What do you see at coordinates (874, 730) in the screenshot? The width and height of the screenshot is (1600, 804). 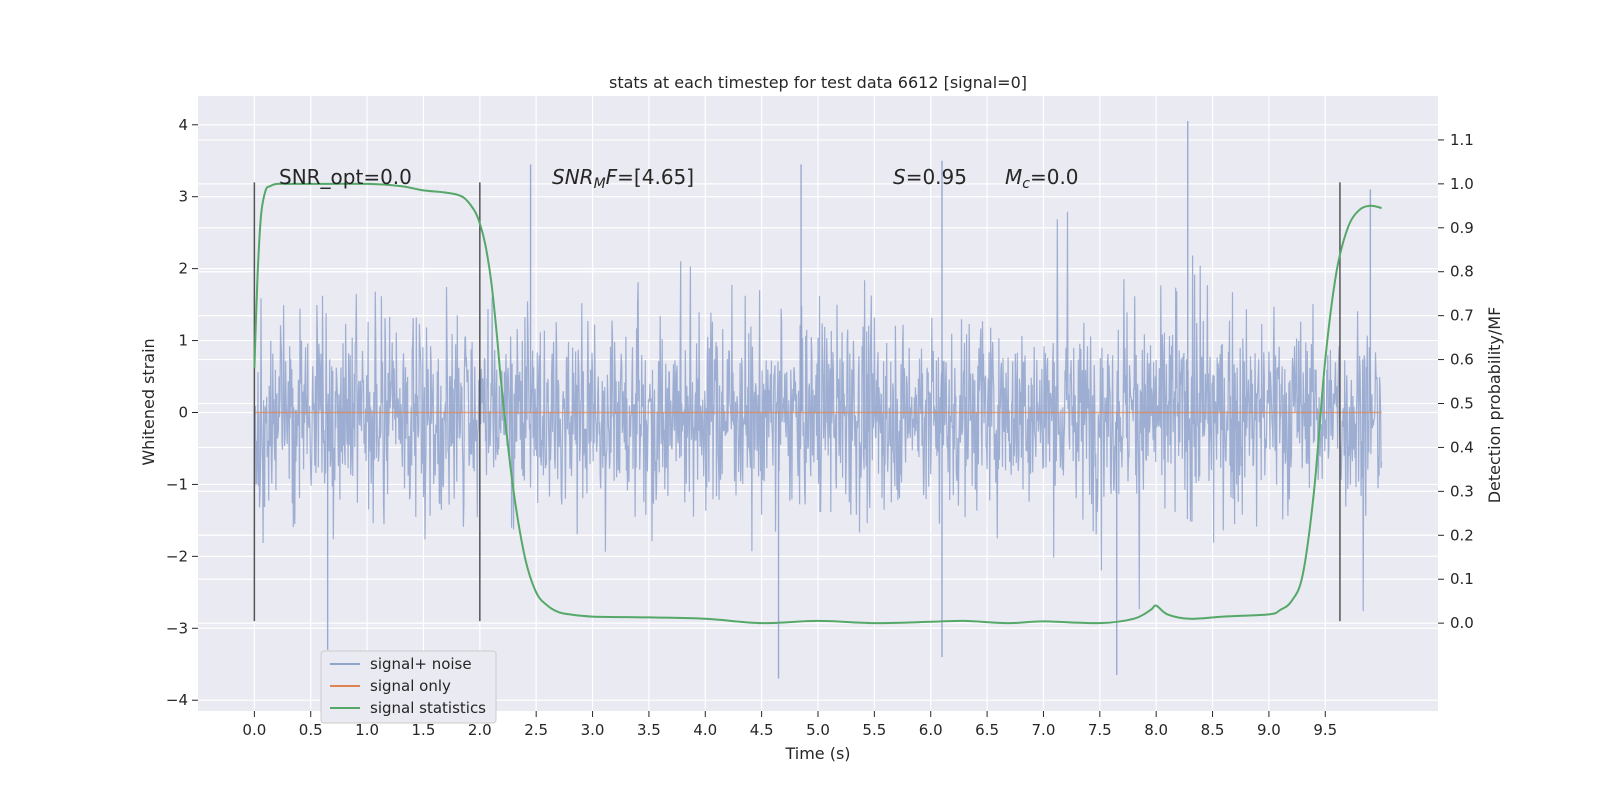 I see `x-tick-label: 5.5` at bounding box center [874, 730].